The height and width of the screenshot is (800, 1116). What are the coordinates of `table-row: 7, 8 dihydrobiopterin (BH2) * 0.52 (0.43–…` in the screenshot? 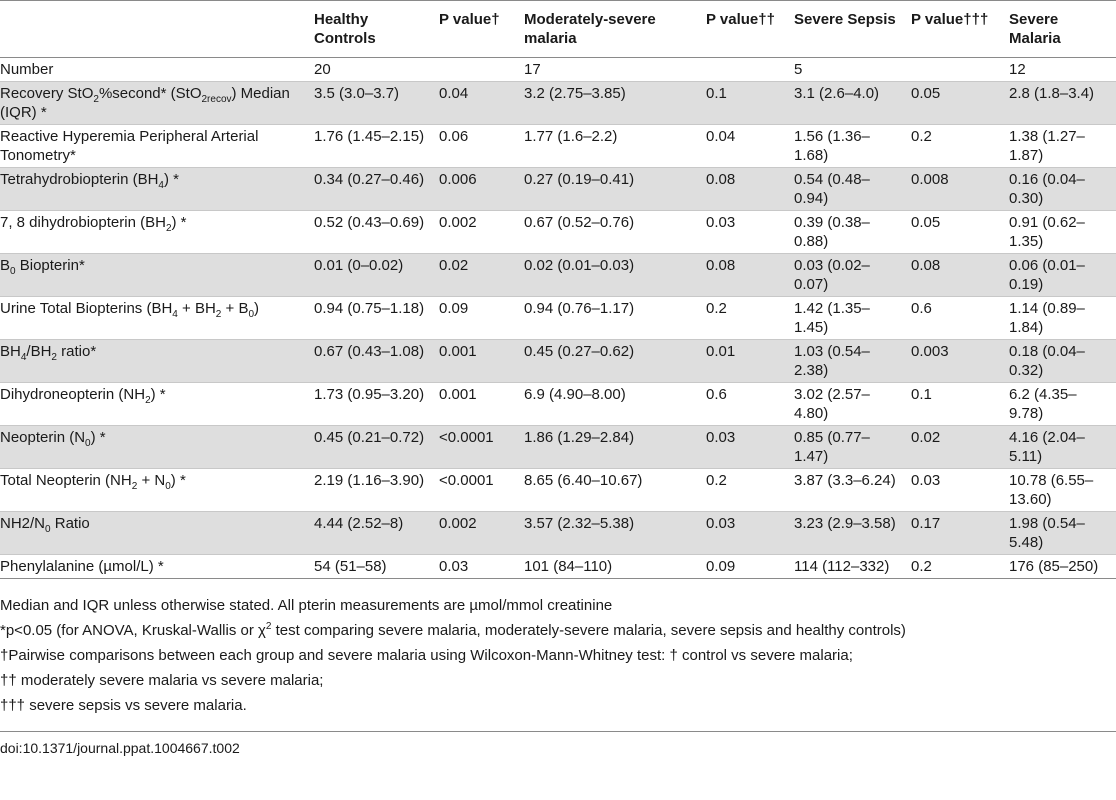 It's located at (558, 232).